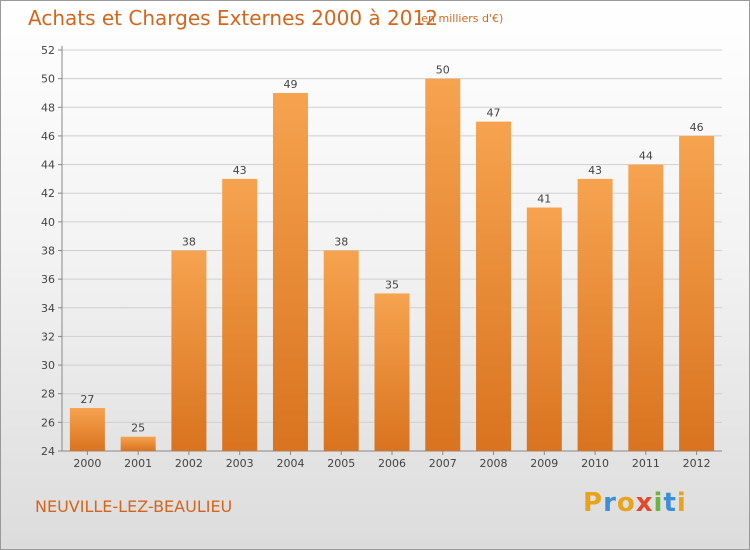 This screenshot has height=550, width=750. I want to click on x-tick-label: 2009, so click(544, 463).